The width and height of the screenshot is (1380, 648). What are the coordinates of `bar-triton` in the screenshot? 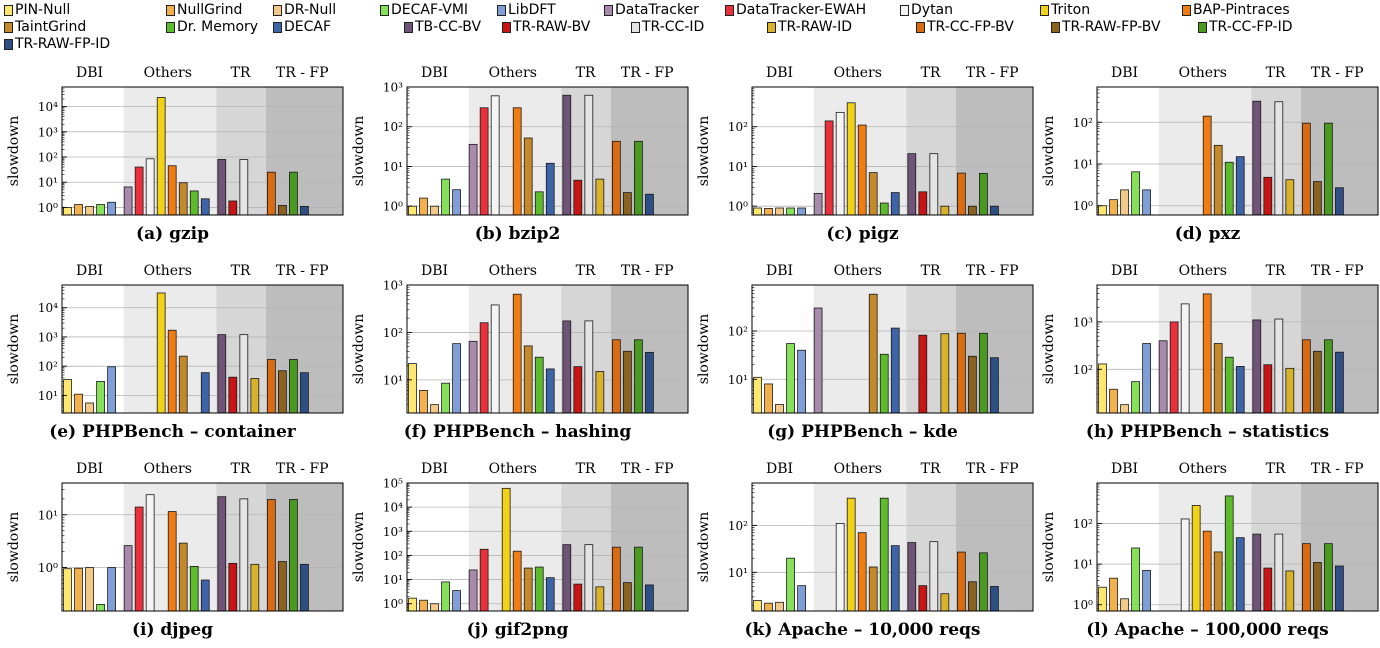 It's located at (161, 156).